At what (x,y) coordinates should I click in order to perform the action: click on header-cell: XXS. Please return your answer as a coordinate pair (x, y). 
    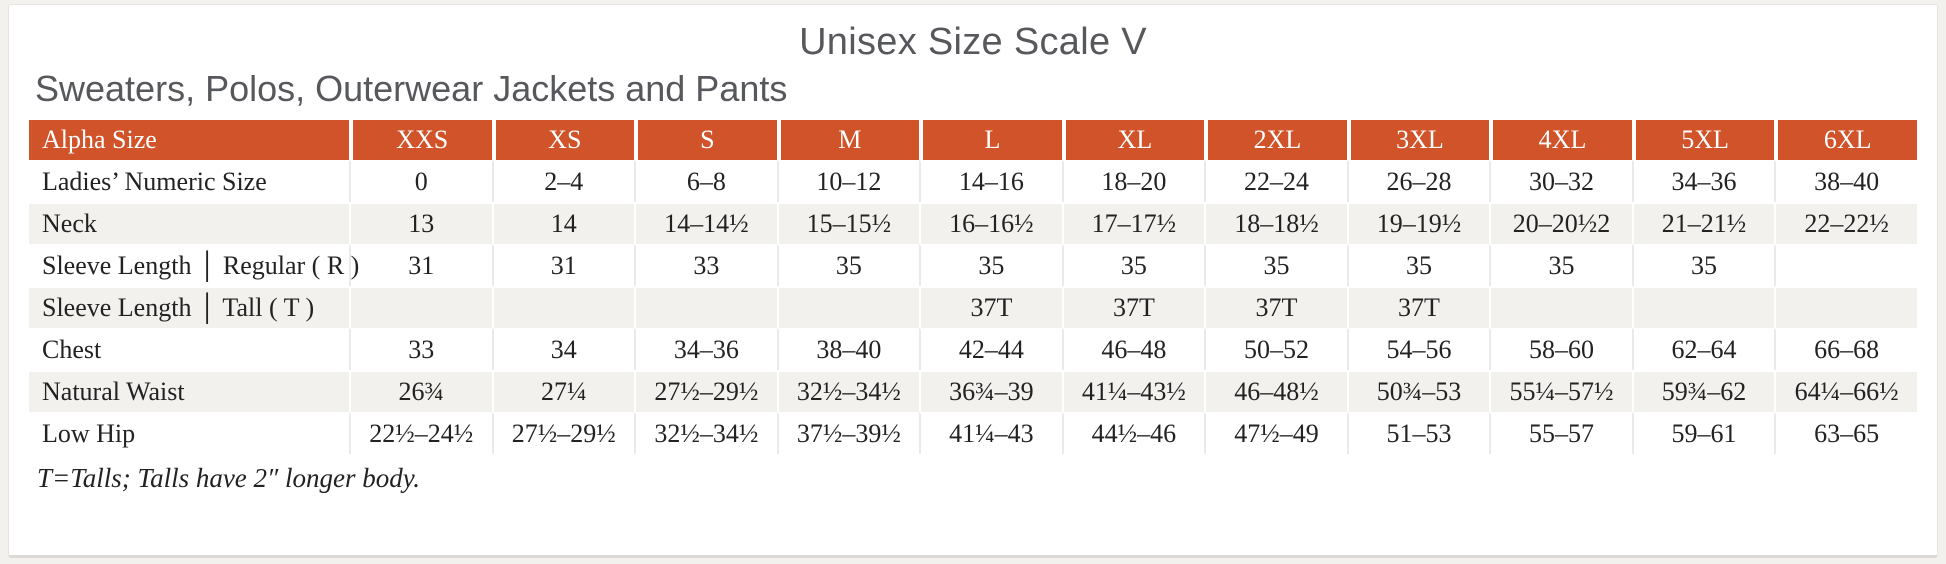
    Looking at the image, I should click on (420, 140).